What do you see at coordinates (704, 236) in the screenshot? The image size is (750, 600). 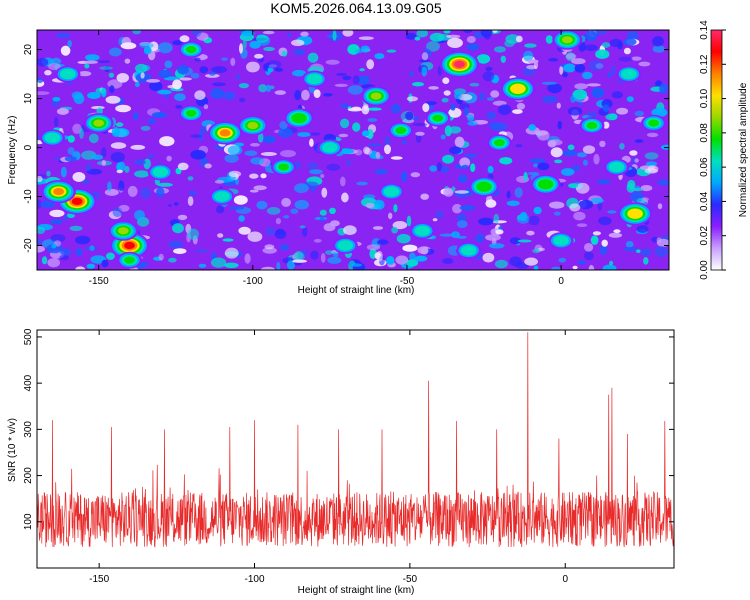 I see `colorbar-tick-label: 0.02` at bounding box center [704, 236].